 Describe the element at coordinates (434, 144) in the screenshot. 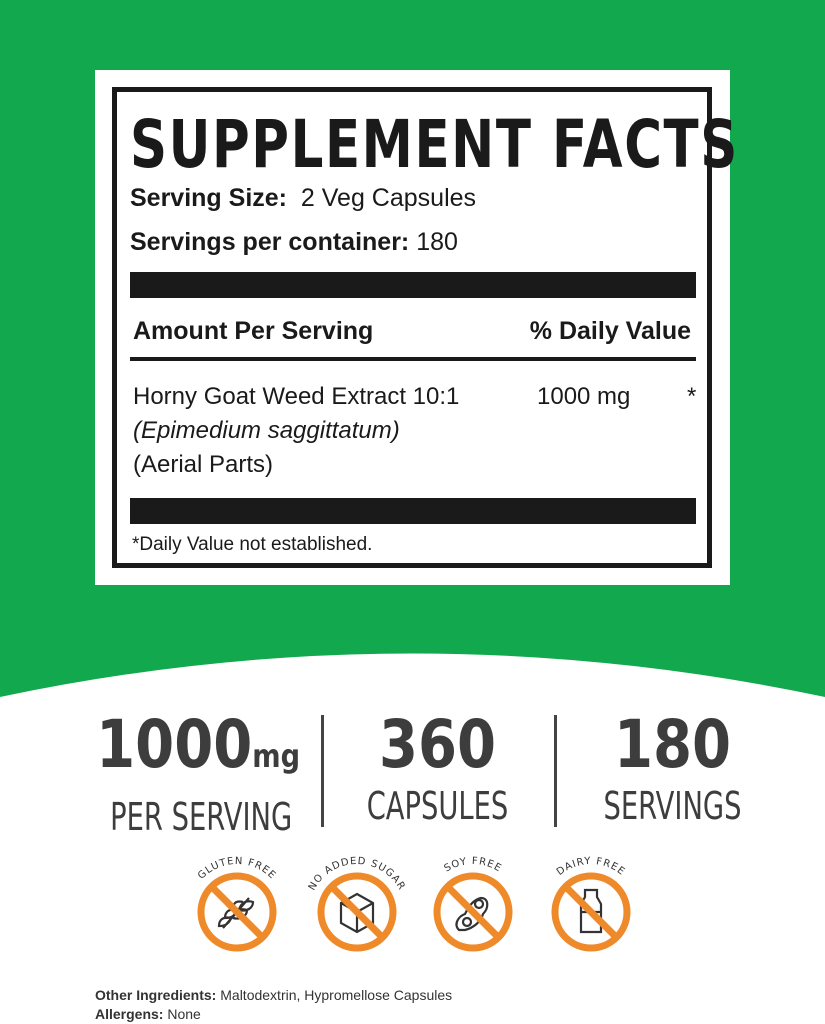

I see `facts-title: SUPPLEMENT FACTS` at that location.